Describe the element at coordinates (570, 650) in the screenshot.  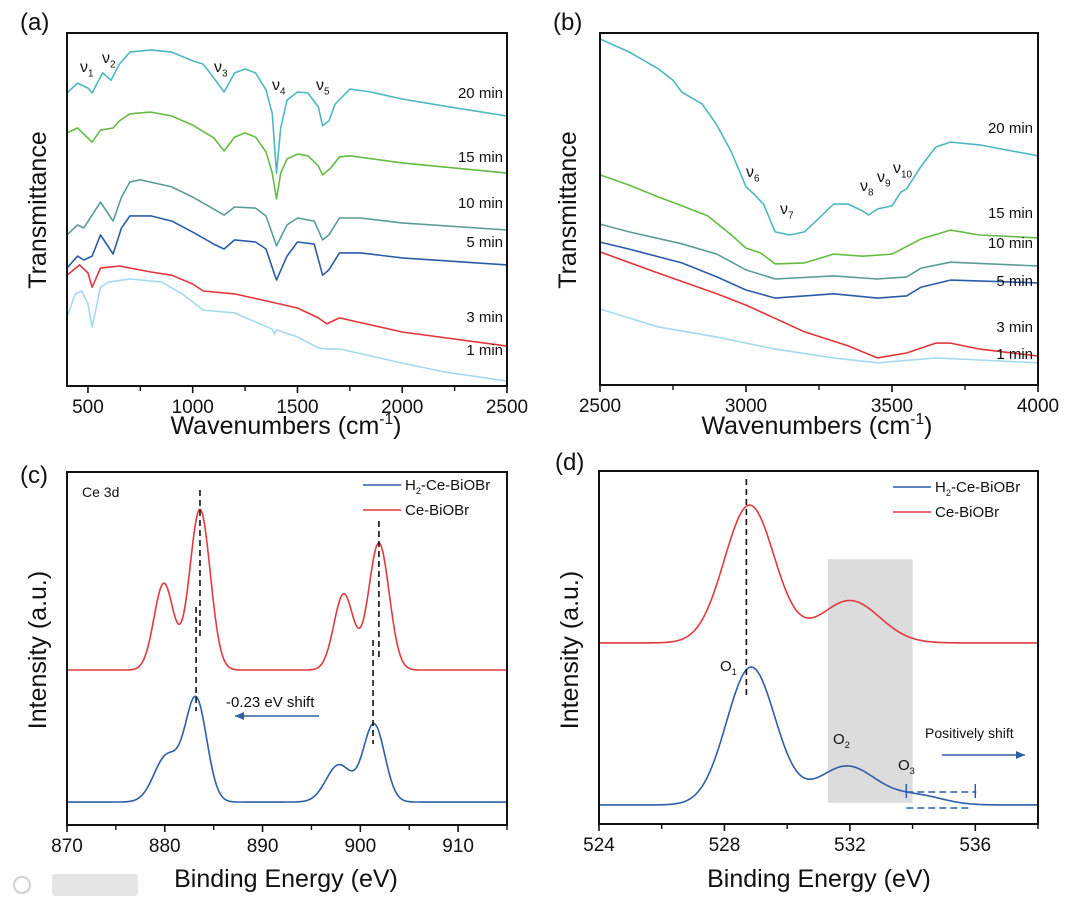
I see `y-axis-title: Intensity (a.u.)` at that location.